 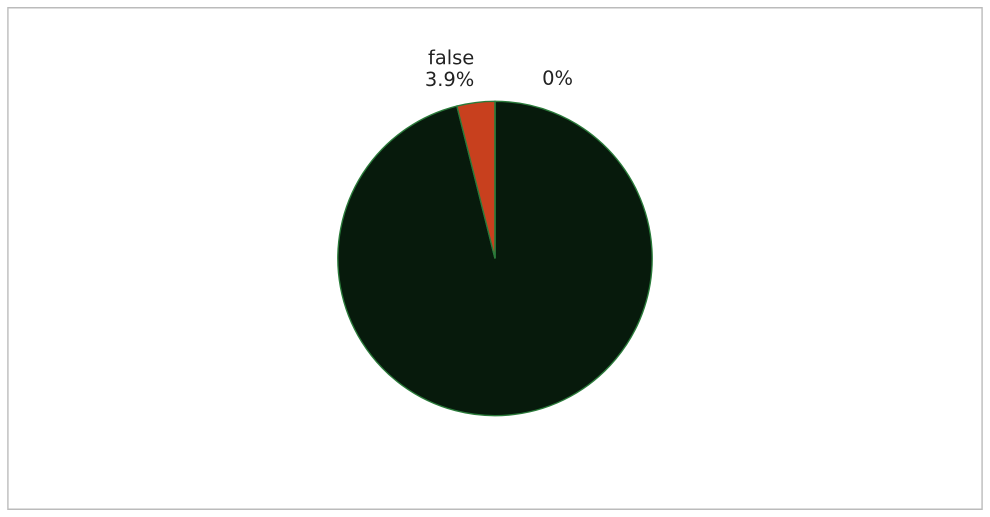 I want to click on text: 0%, so click(x=557, y=77).